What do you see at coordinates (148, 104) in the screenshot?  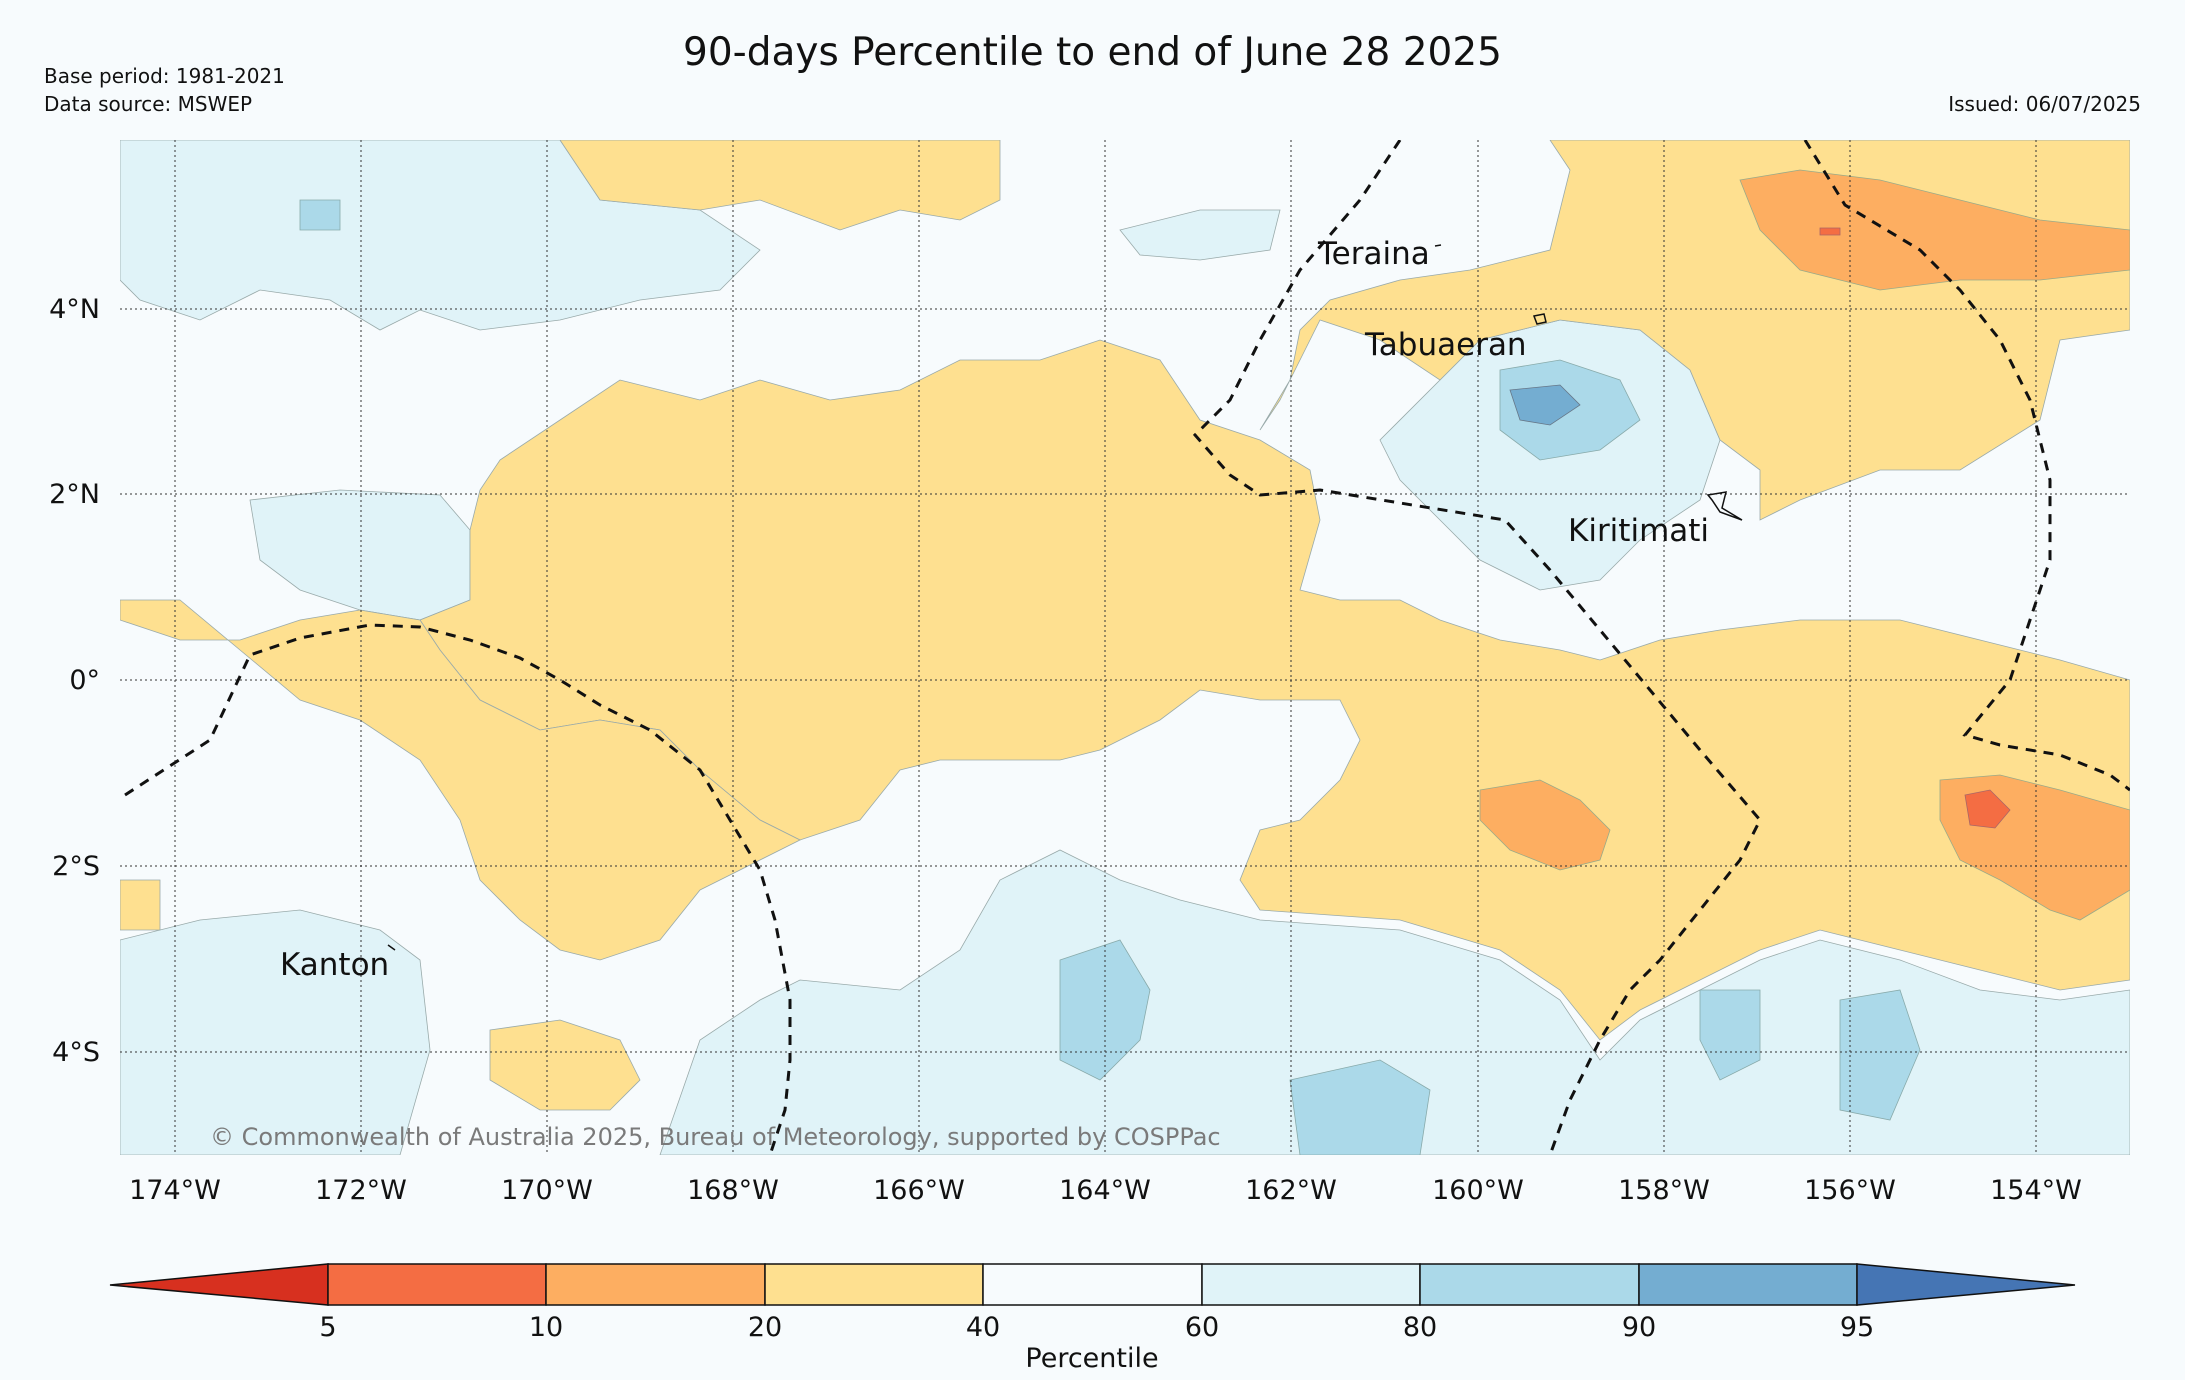 I see `data-source: Data source: MSWEP` at bounding box center [148, 104].